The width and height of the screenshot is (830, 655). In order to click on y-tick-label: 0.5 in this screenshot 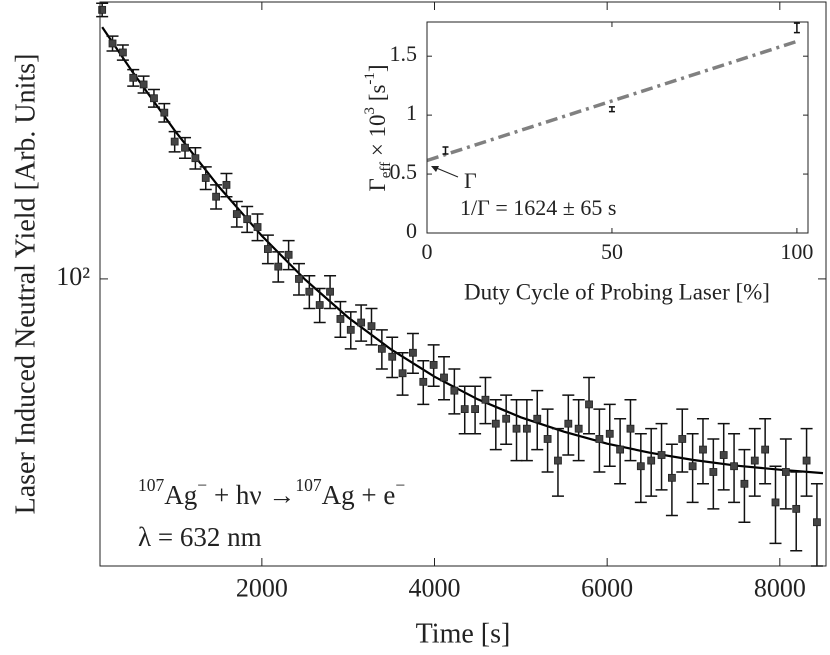, I will do `click(404, 171)`.